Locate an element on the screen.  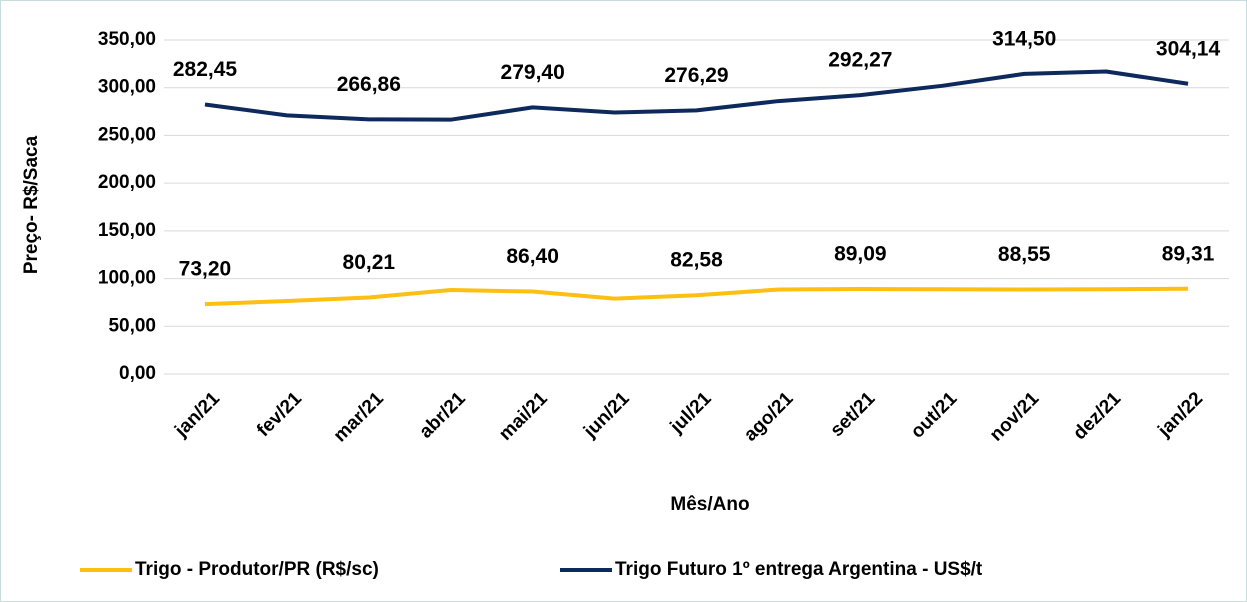
y-tick-label: 250,00 is located at coordinates (127, 134).